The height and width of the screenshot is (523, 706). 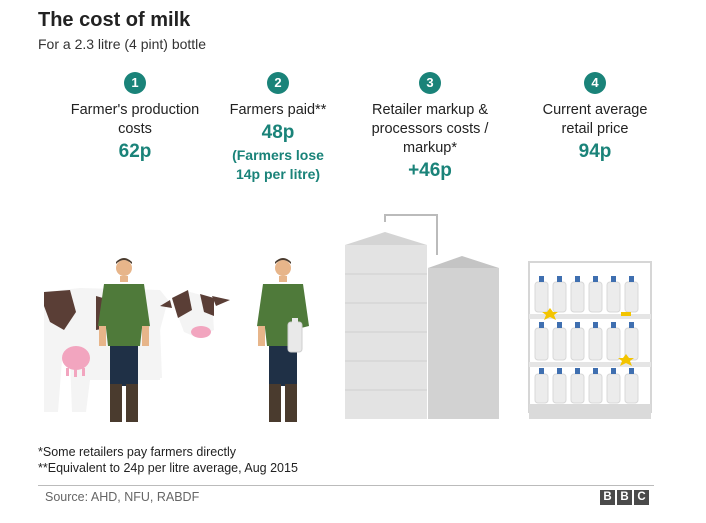 What do you see at coordinates (595, 151) in the screenshot?
I see `step-4-value: 94p` at bounding box center [595, 151].